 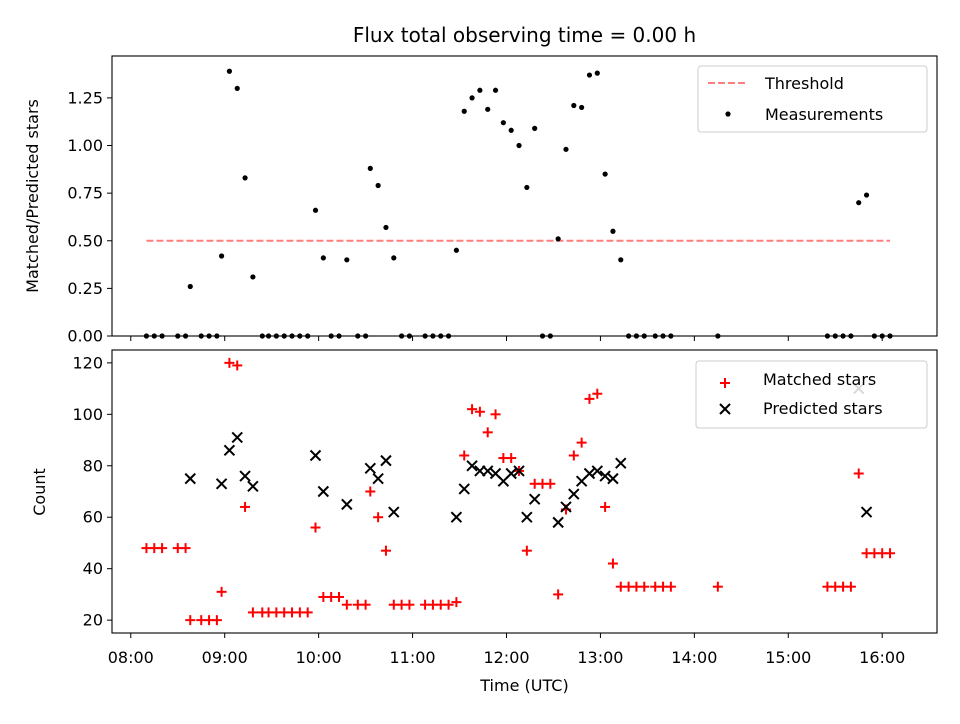 I want to click on bottom-x-tick-label: 15:00, so click(x=788, y=657).